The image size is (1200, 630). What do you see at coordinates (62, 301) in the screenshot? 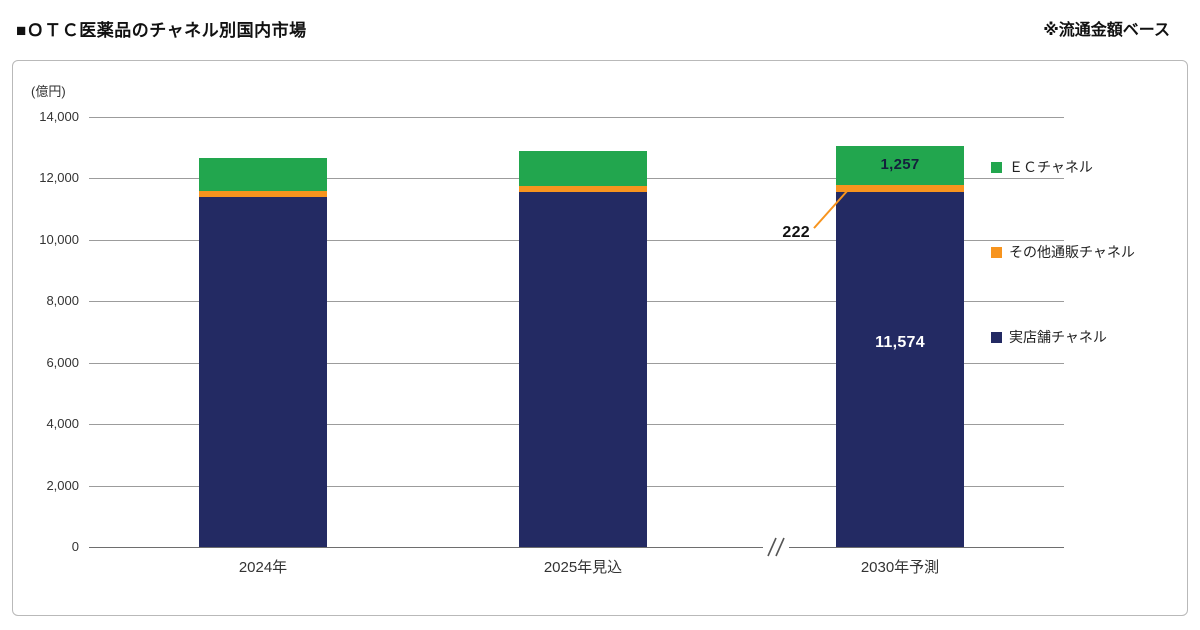
I see `y-tick-label: 8,000` at bounding box center [62, 301].